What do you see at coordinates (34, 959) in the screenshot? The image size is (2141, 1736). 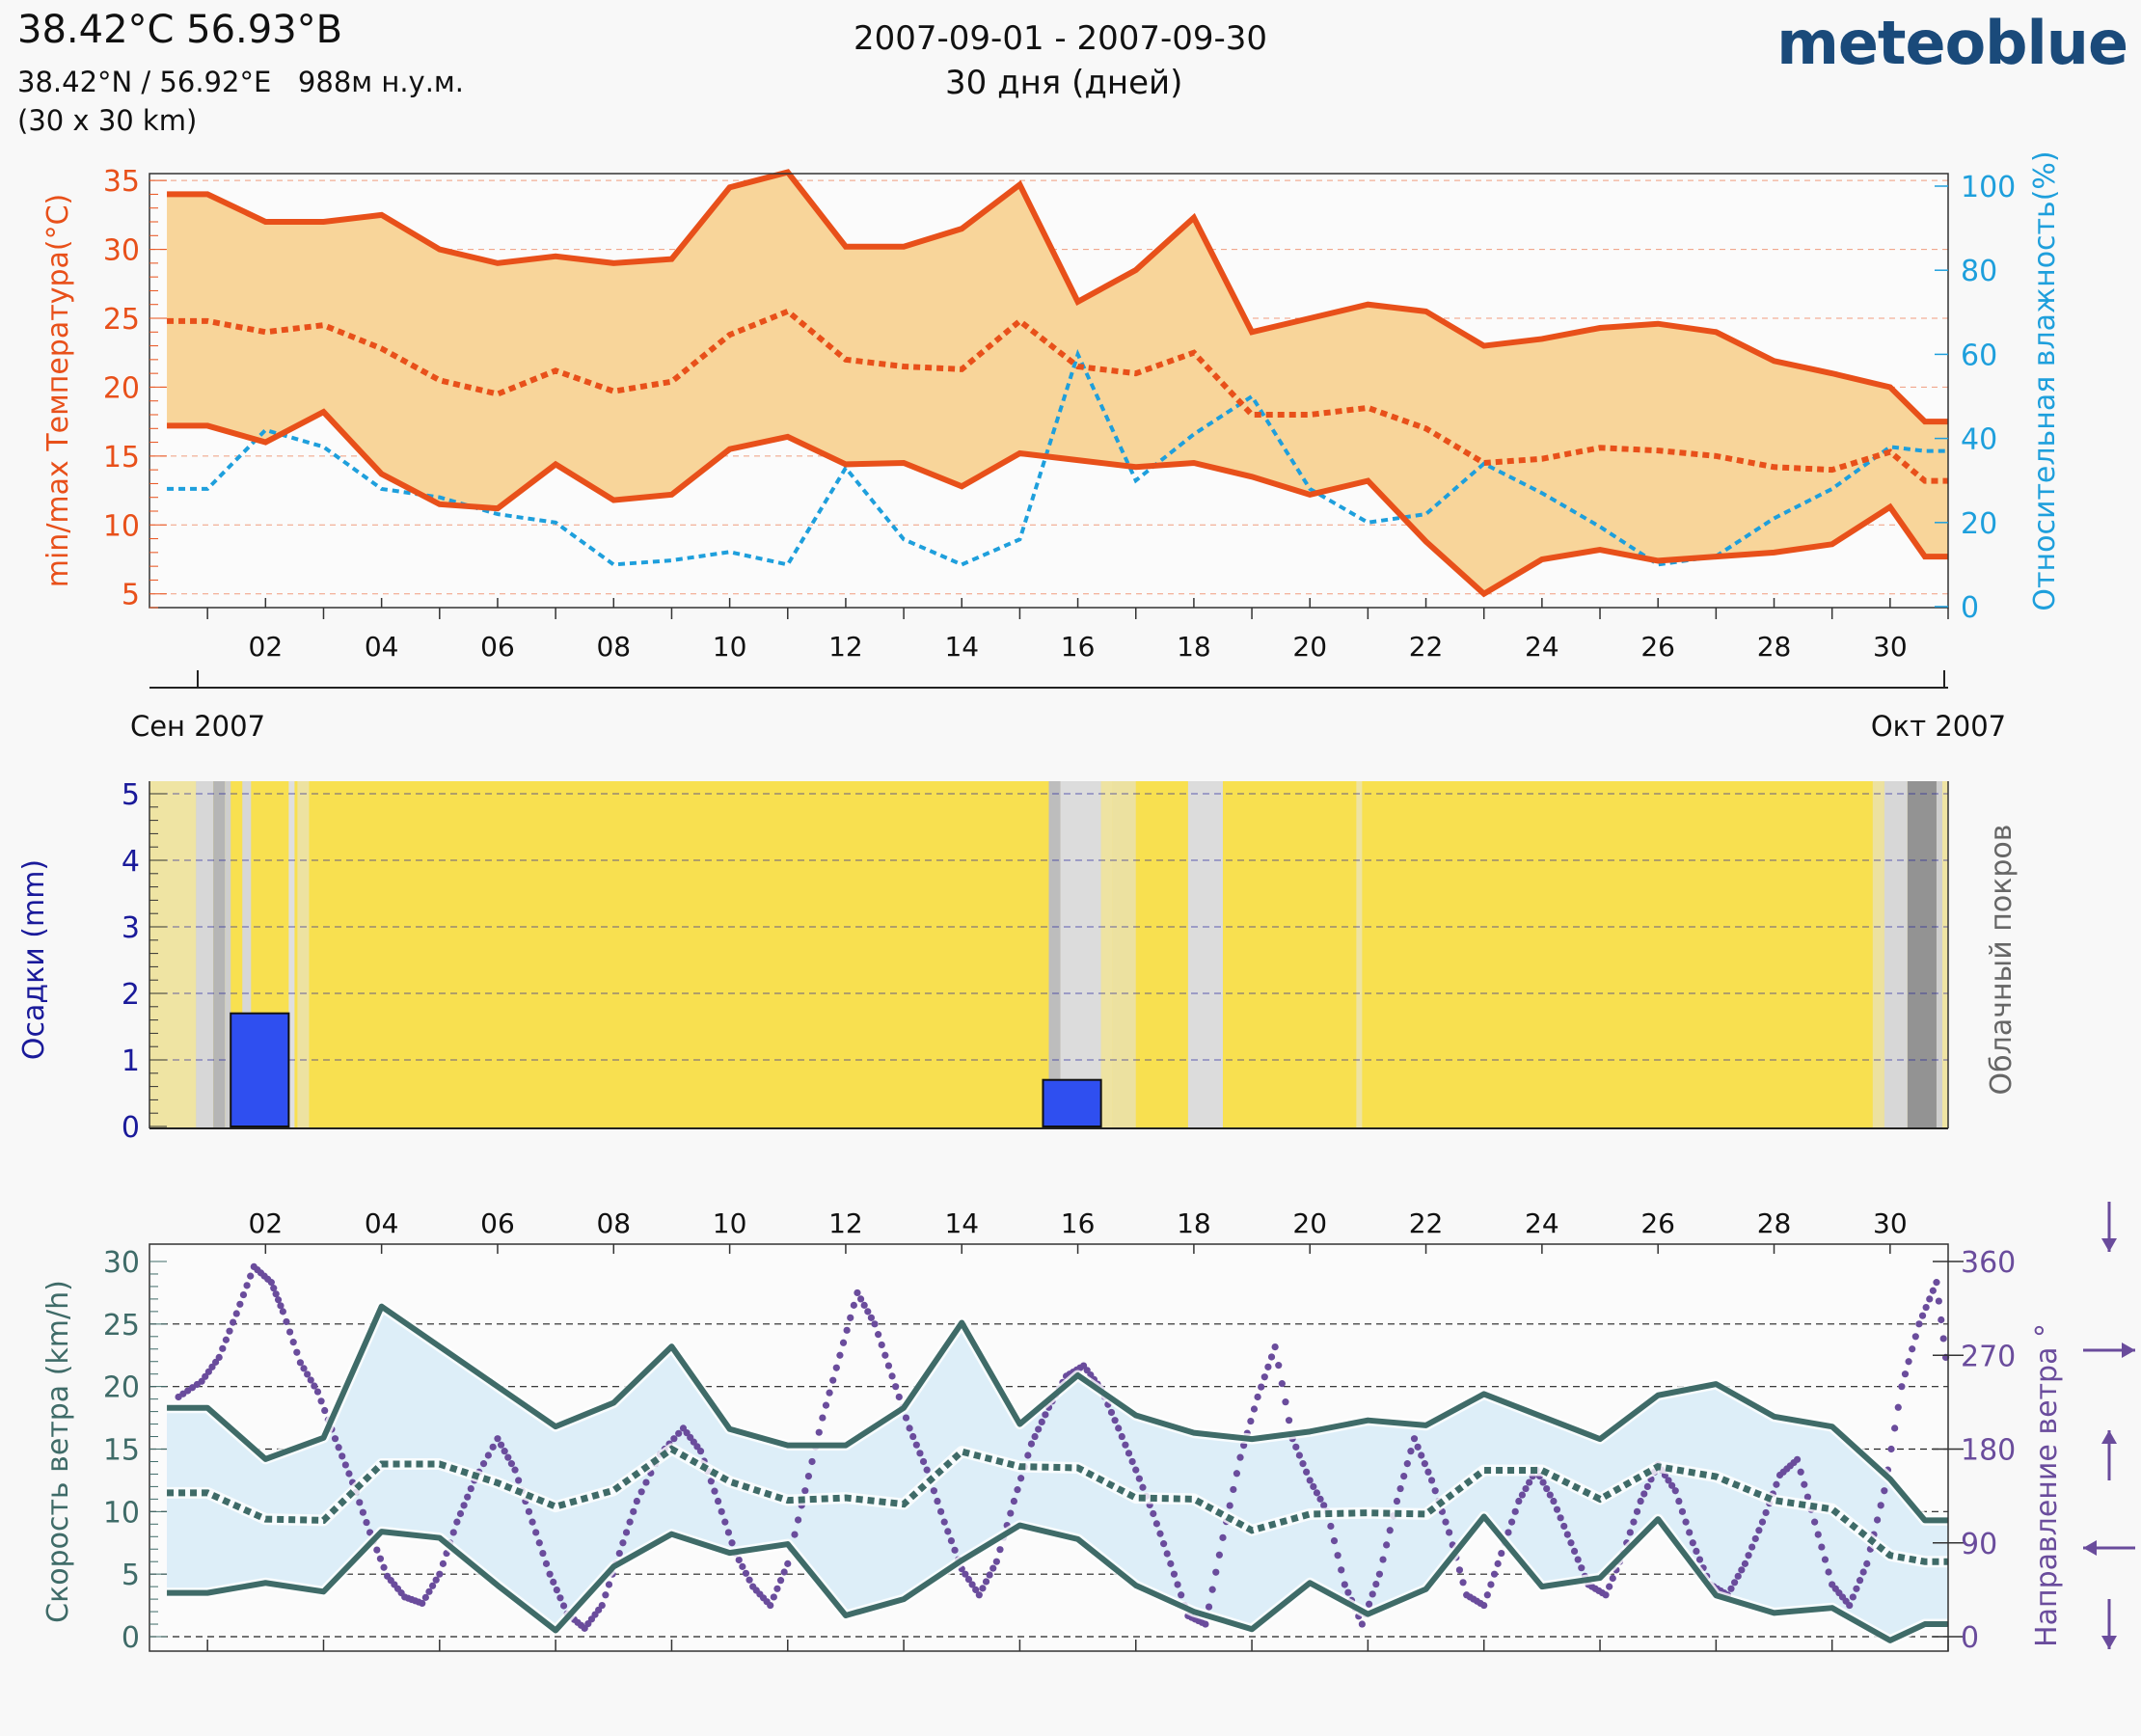 I see `precipitation-axis-label: Осадки (mm)` at bounding box center [34, 959].